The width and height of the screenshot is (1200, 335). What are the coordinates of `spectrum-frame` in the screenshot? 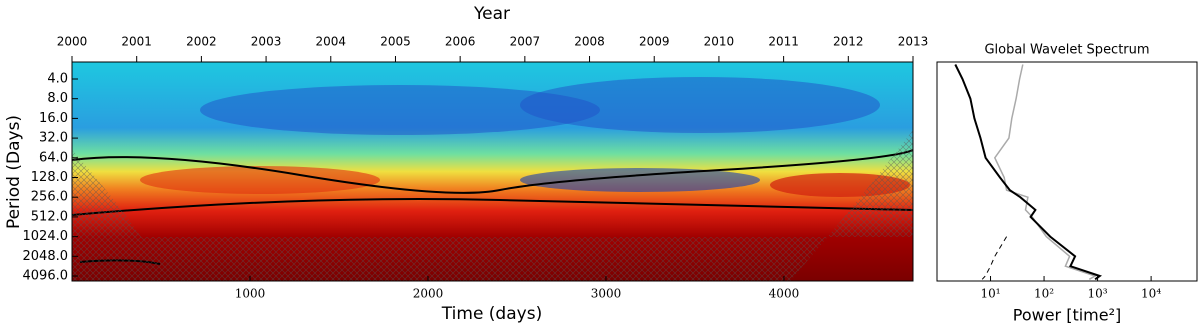 It's located at (1067, 171).